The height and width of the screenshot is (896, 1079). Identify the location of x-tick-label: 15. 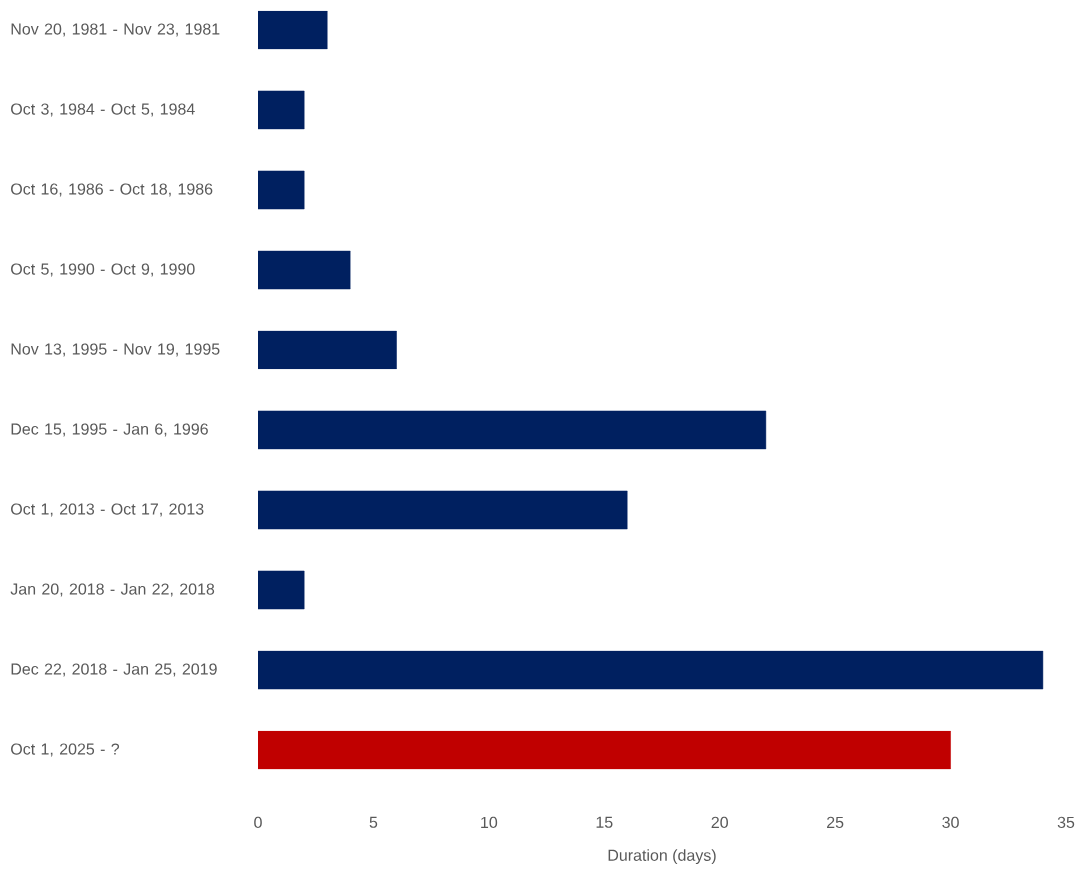
(604, 822).